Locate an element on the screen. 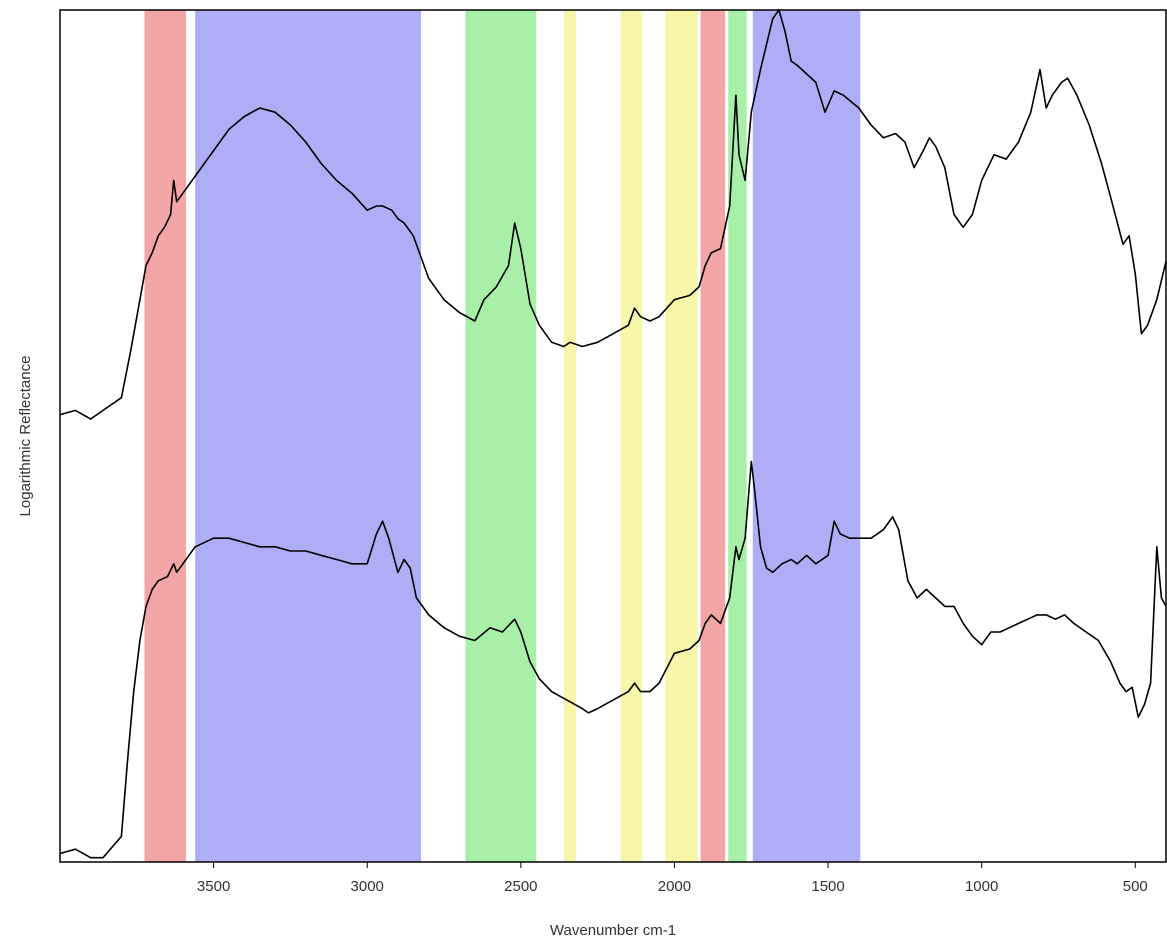 The height and width of the screenshot is (945, 1167). x-tick-label-3000: 3000 is located at coordinates (367, 886).